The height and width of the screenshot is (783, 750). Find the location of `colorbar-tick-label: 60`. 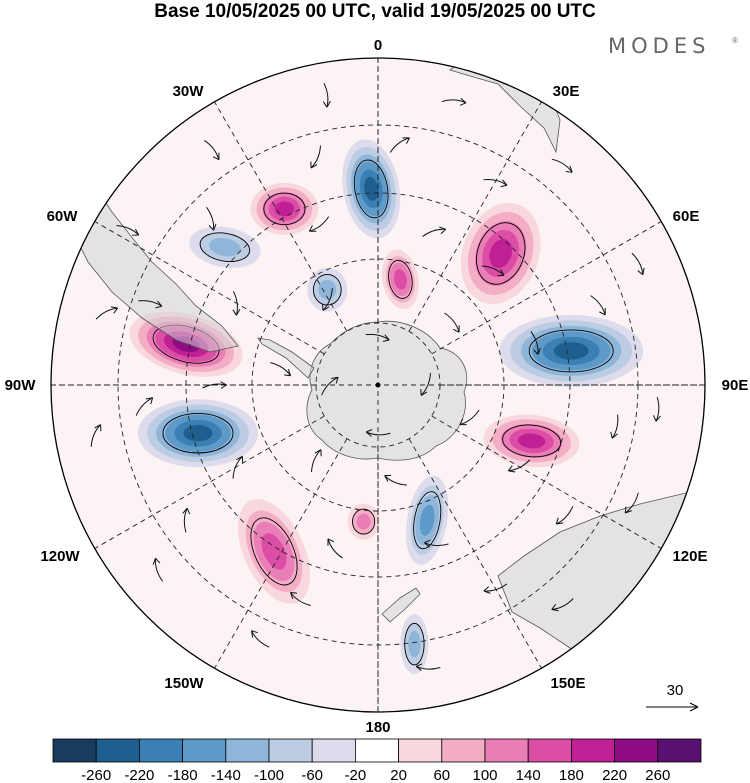

colorbar-tick-label: 60 is located at coordinates (441, 775).